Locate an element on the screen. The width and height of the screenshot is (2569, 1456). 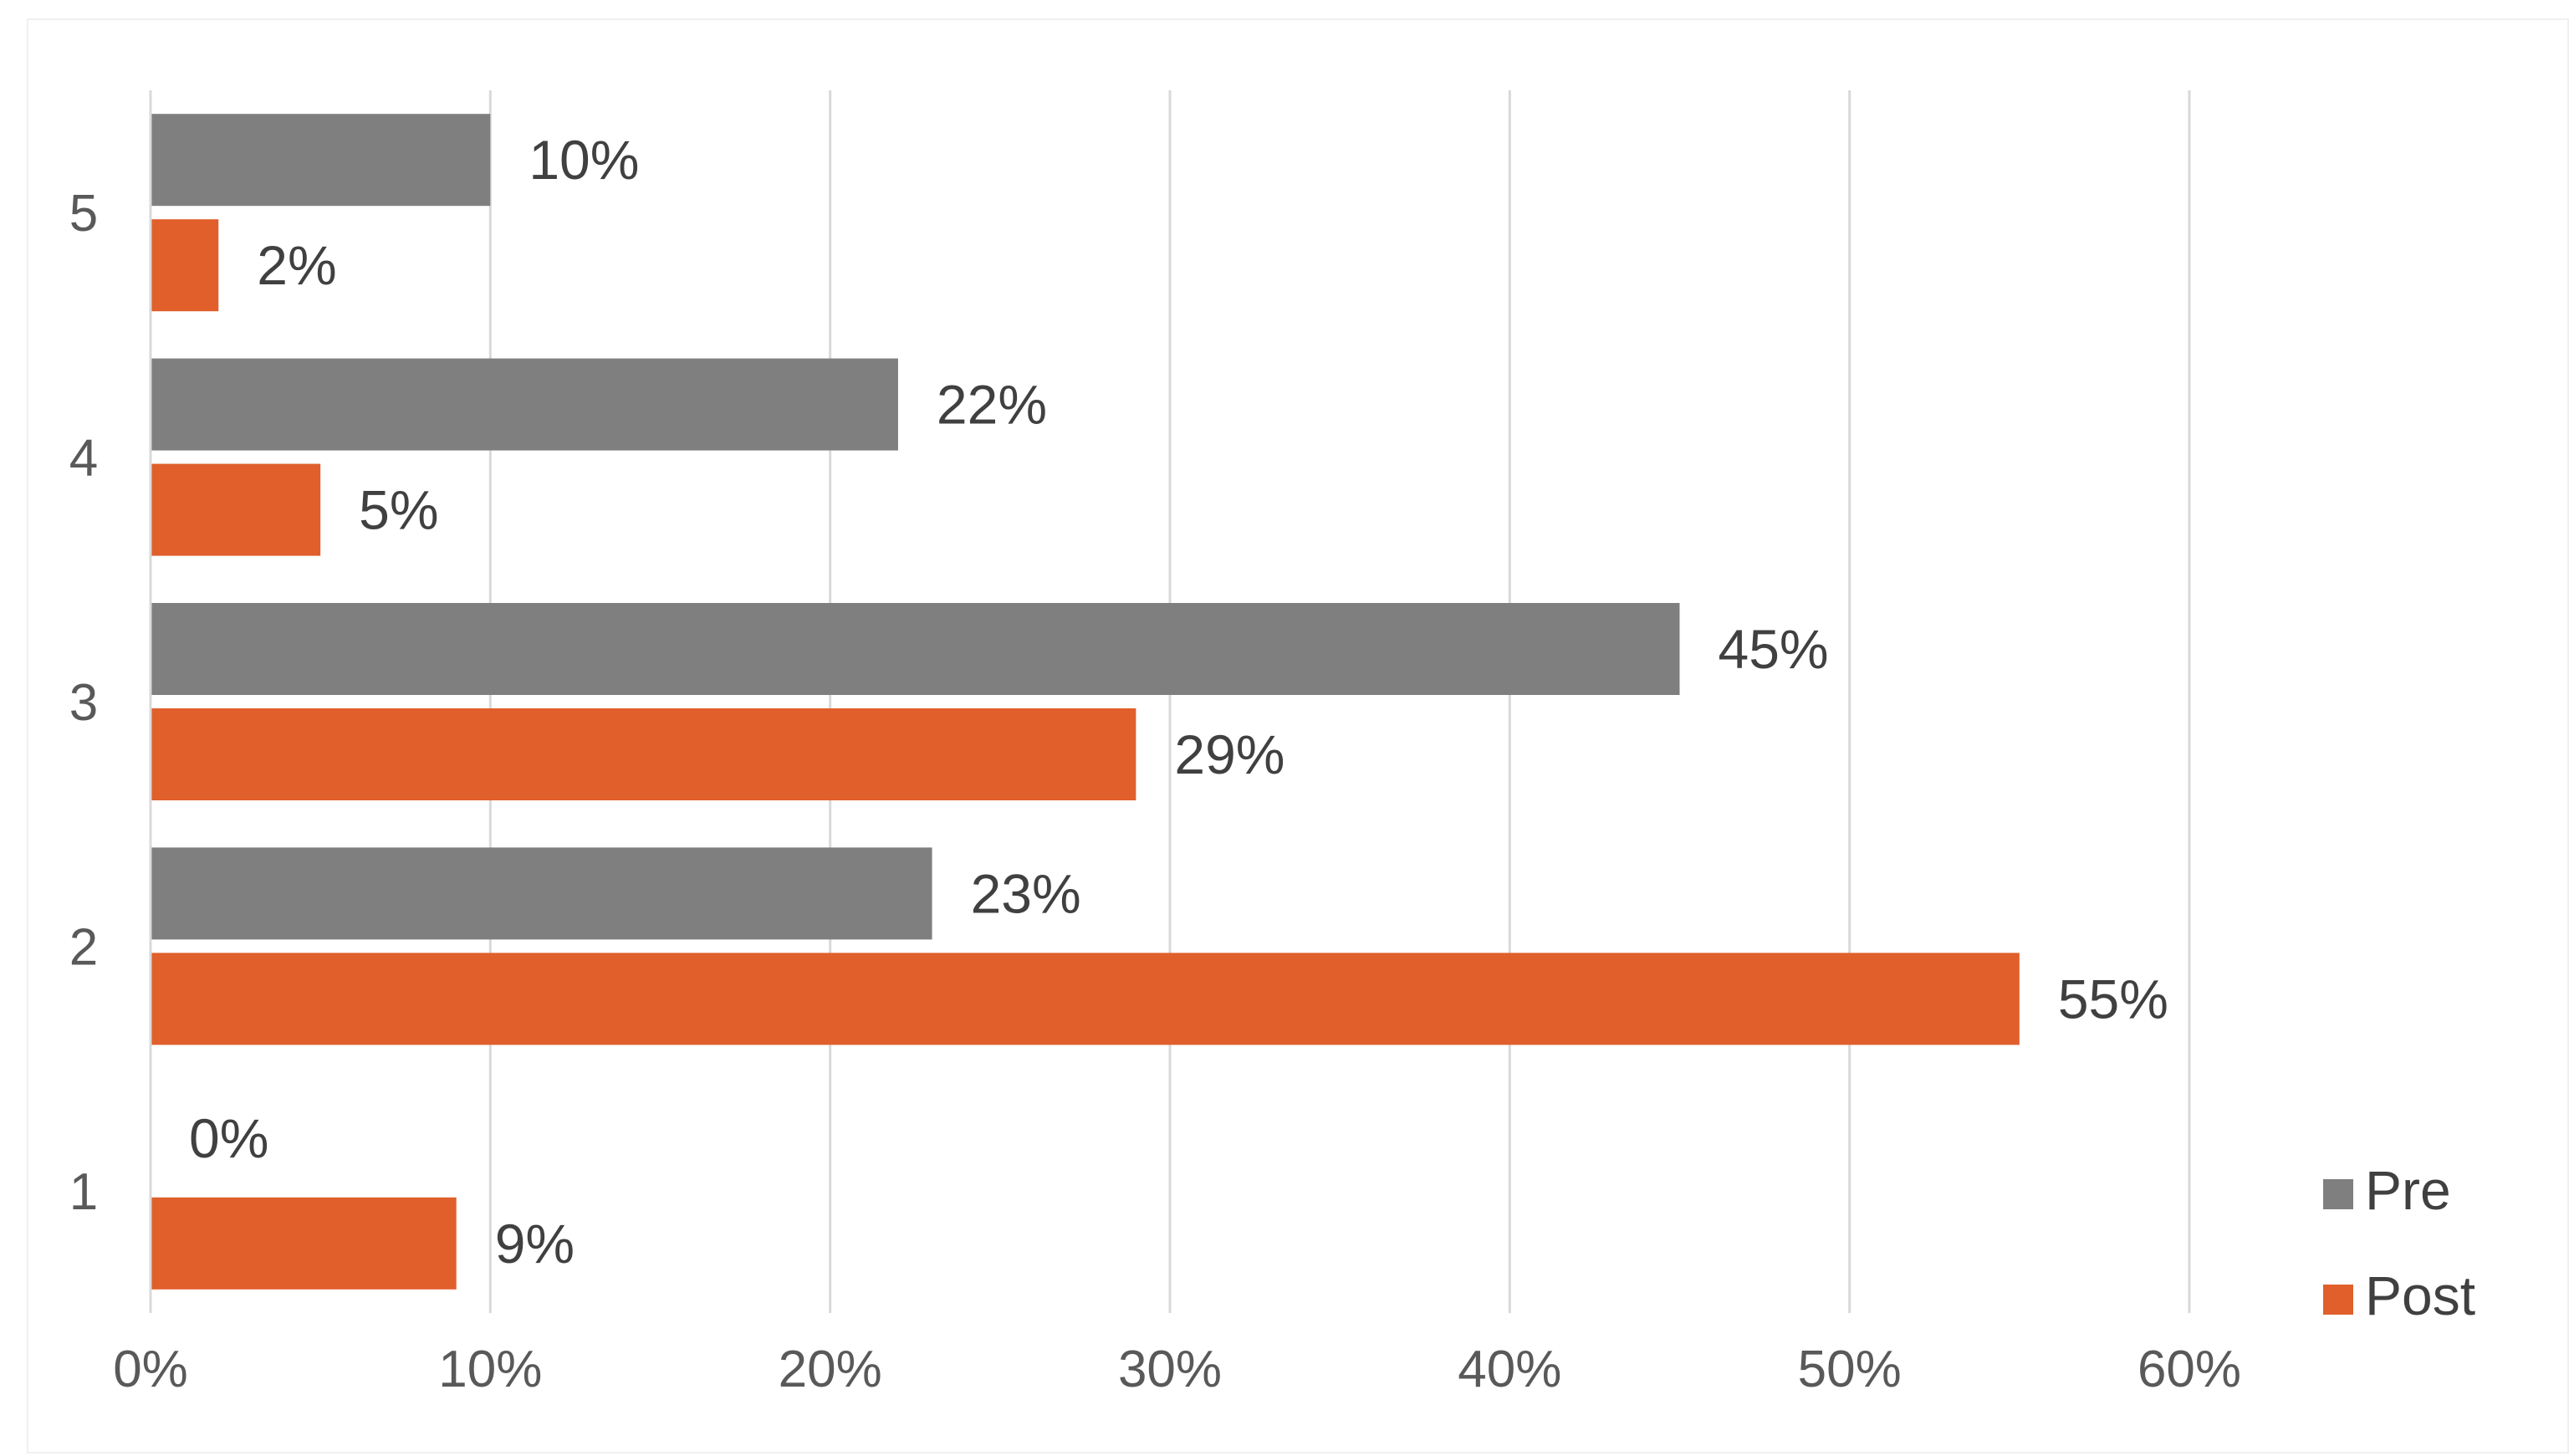
x-tick-label-5: 50% is located at coordinates (1850, 1369).